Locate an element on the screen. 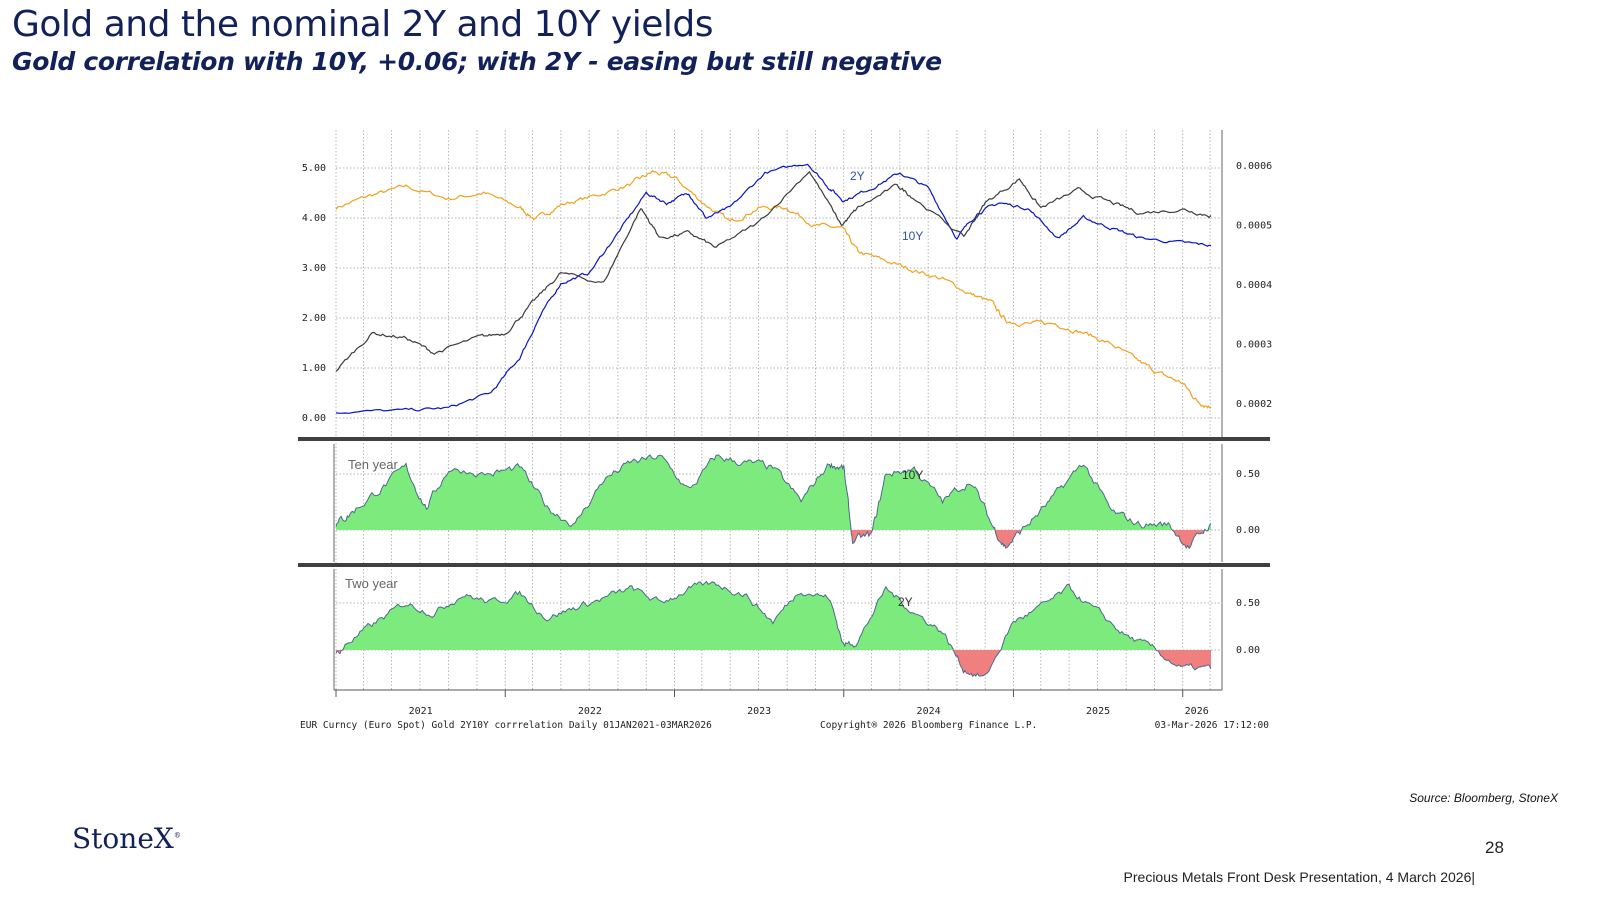 This screenshot has height=900, width=1600. right-tick-label: 0.0004 is located at coordinates (1254, 285).